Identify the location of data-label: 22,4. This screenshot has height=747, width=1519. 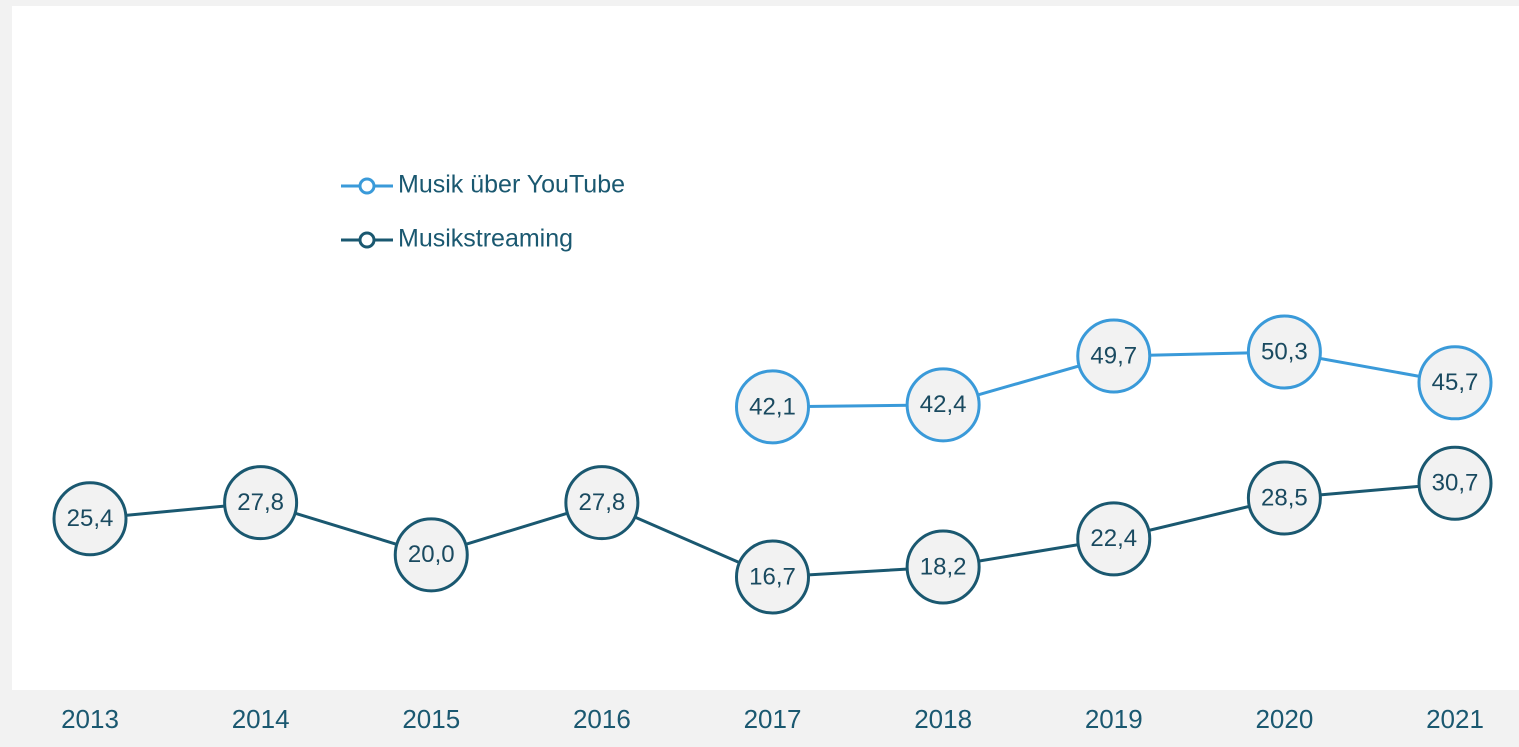
(1113, 538).